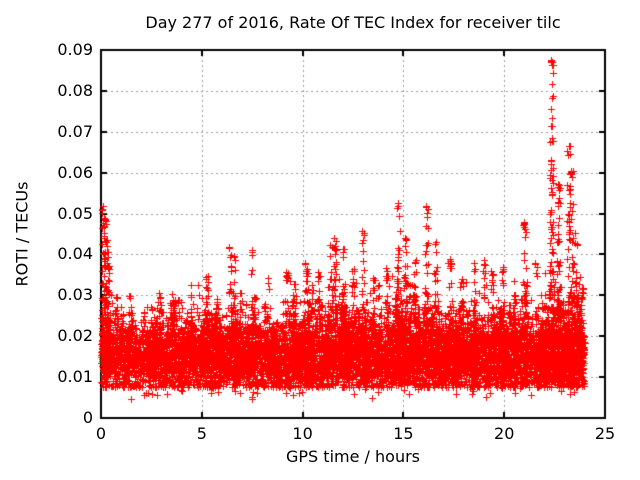 Image resolution: width=640 pixels, height=480 pixels. I want to click on y-tick-label: 0.01, so click(75, 377).